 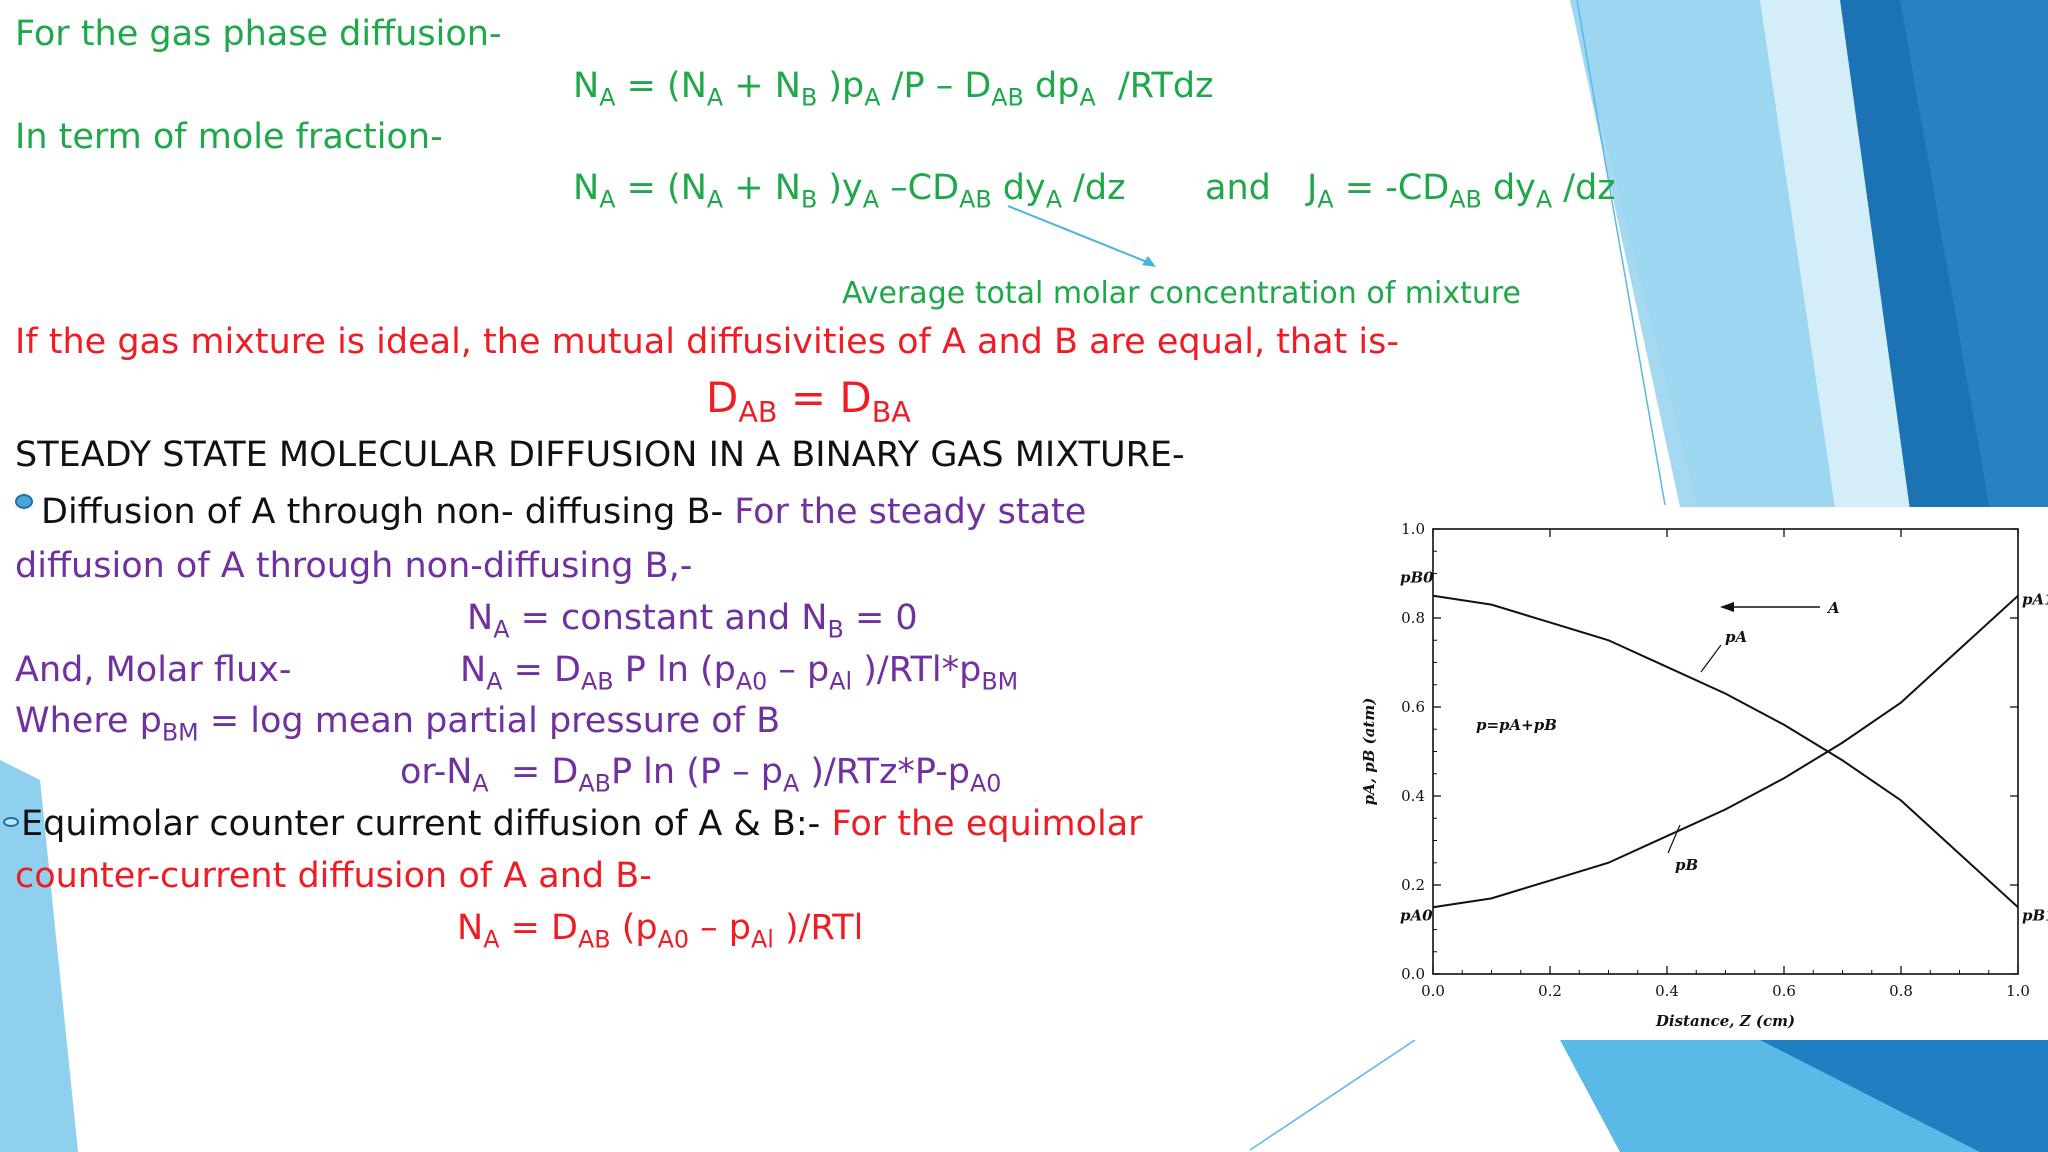 I want to click on total-pressure-label: p=pA+pB, so click(x=1516, y=725).